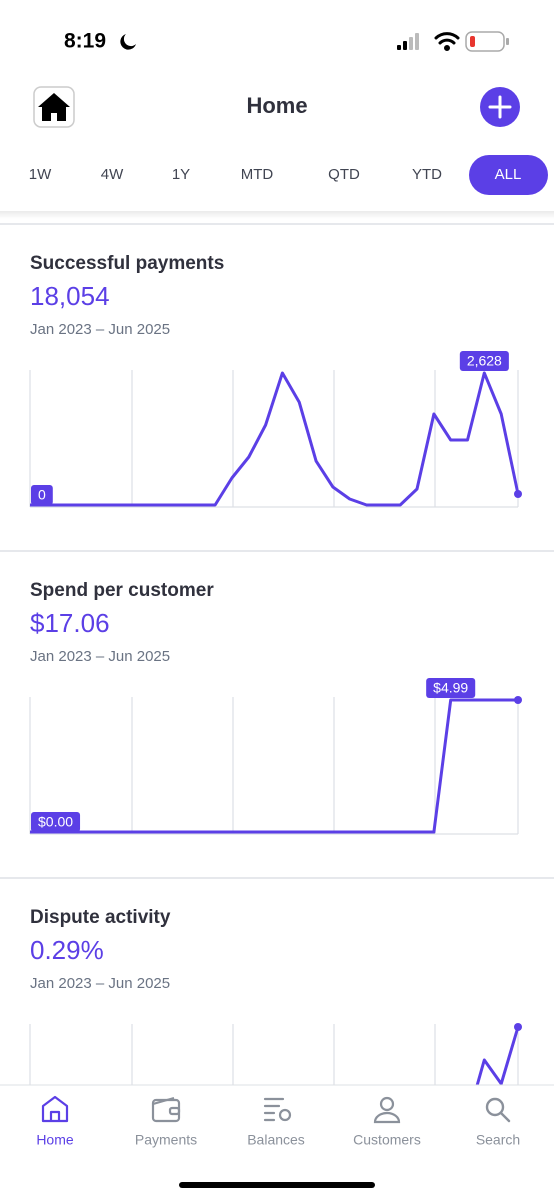 This screenshot has height=1200, width=554. Describe the element at coordinates (288, 175) in the screenshot. I see `range-tabs: 1W 4W 1Y MTD QTD YTD ALL` at that location.